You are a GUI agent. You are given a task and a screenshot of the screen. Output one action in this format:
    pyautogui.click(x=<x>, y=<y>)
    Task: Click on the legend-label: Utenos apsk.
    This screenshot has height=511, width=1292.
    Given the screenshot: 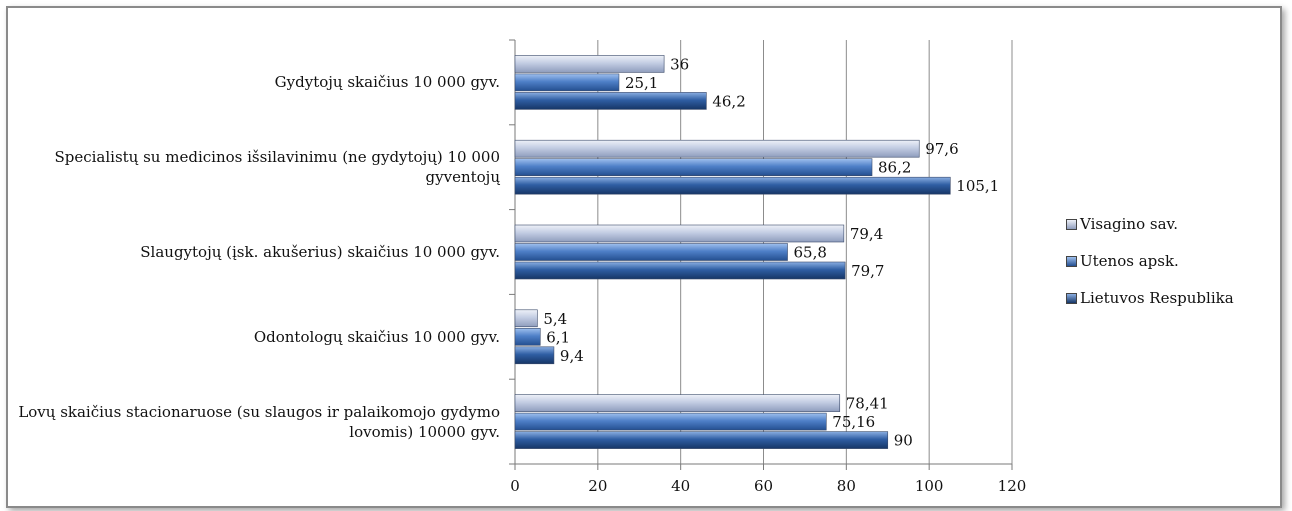 What is the action you would take?
    pyautogui.click(x=1129, y=261)
    